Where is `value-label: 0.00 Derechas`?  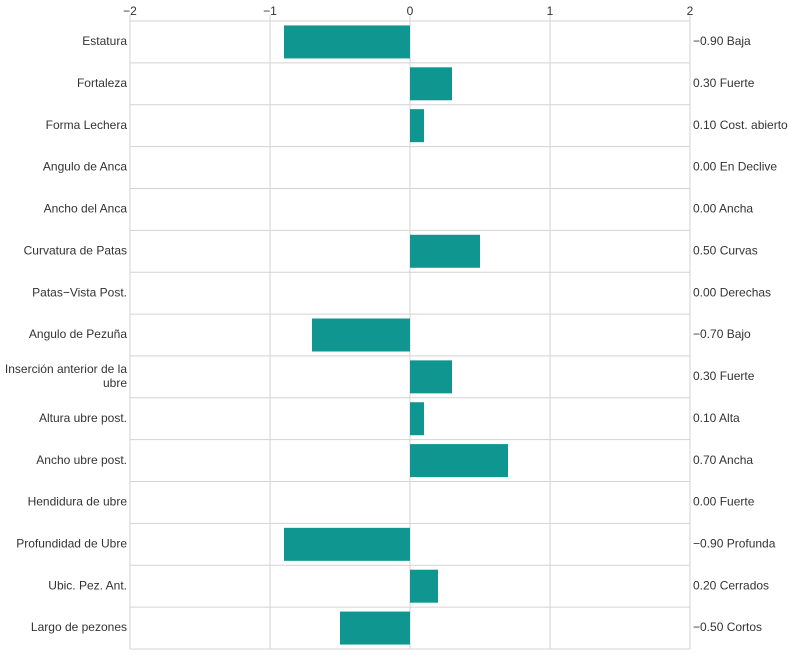
value-label: 0.00 Derechas is located at coordinates (732, 292).